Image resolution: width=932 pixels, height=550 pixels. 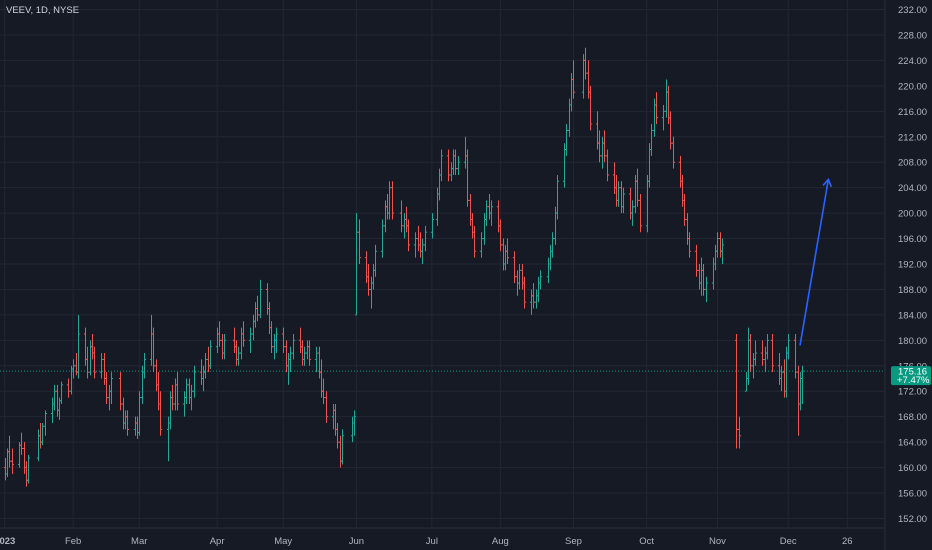 What do you see at coordinates (139, 541) in the screenshot?
I see `x-tick-label: Mar` at bounding box center [139, 541].